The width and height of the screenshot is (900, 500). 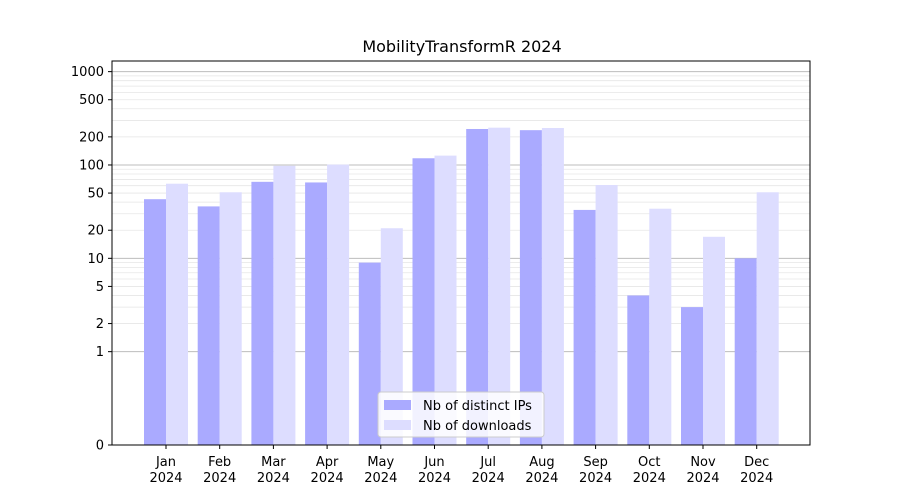 What do you see at coordinates (100, 446) in the screenshot?
I see `y-tick-label: 0` at bounding box center [100, 446].